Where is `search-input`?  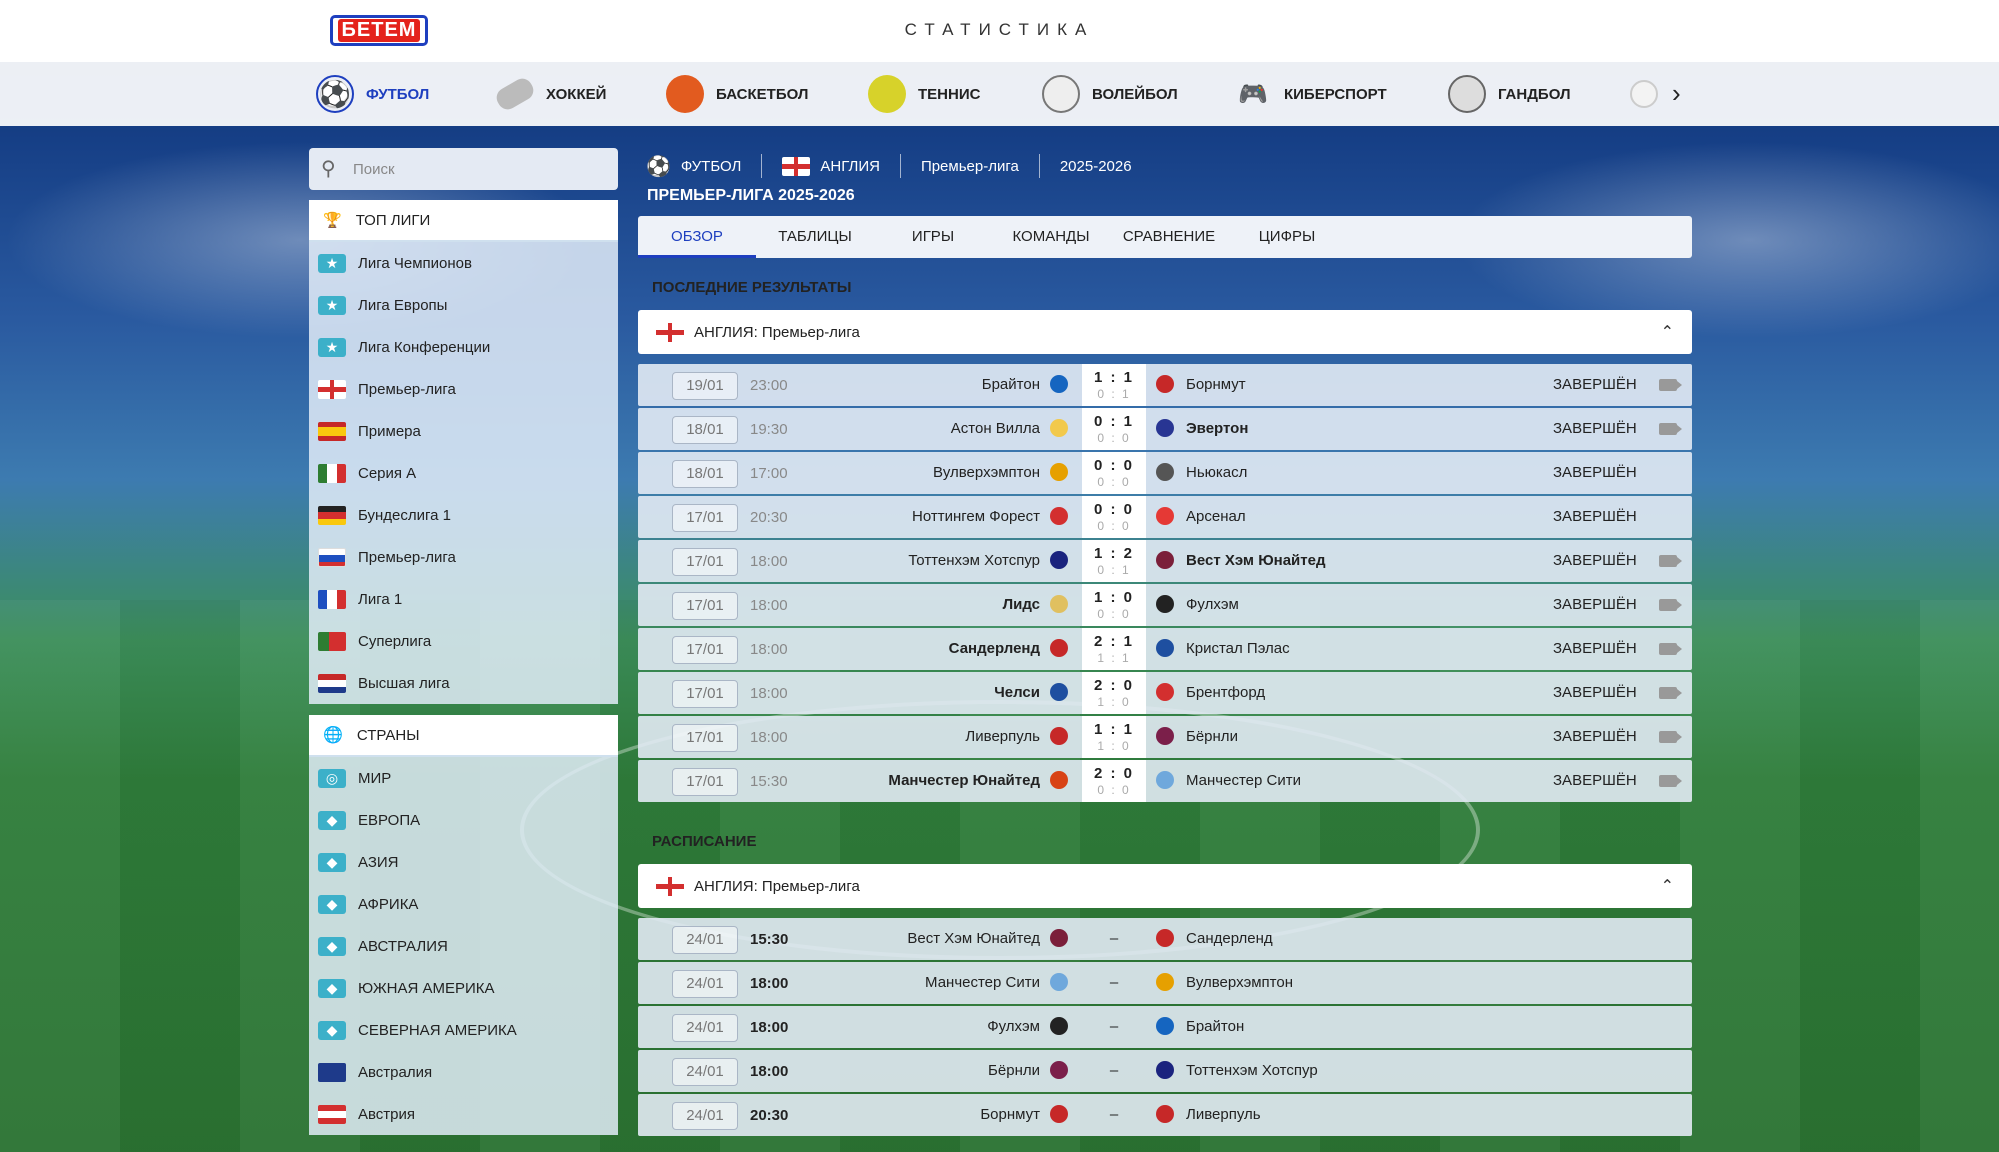
search-input is located at coordinates (473, 169).